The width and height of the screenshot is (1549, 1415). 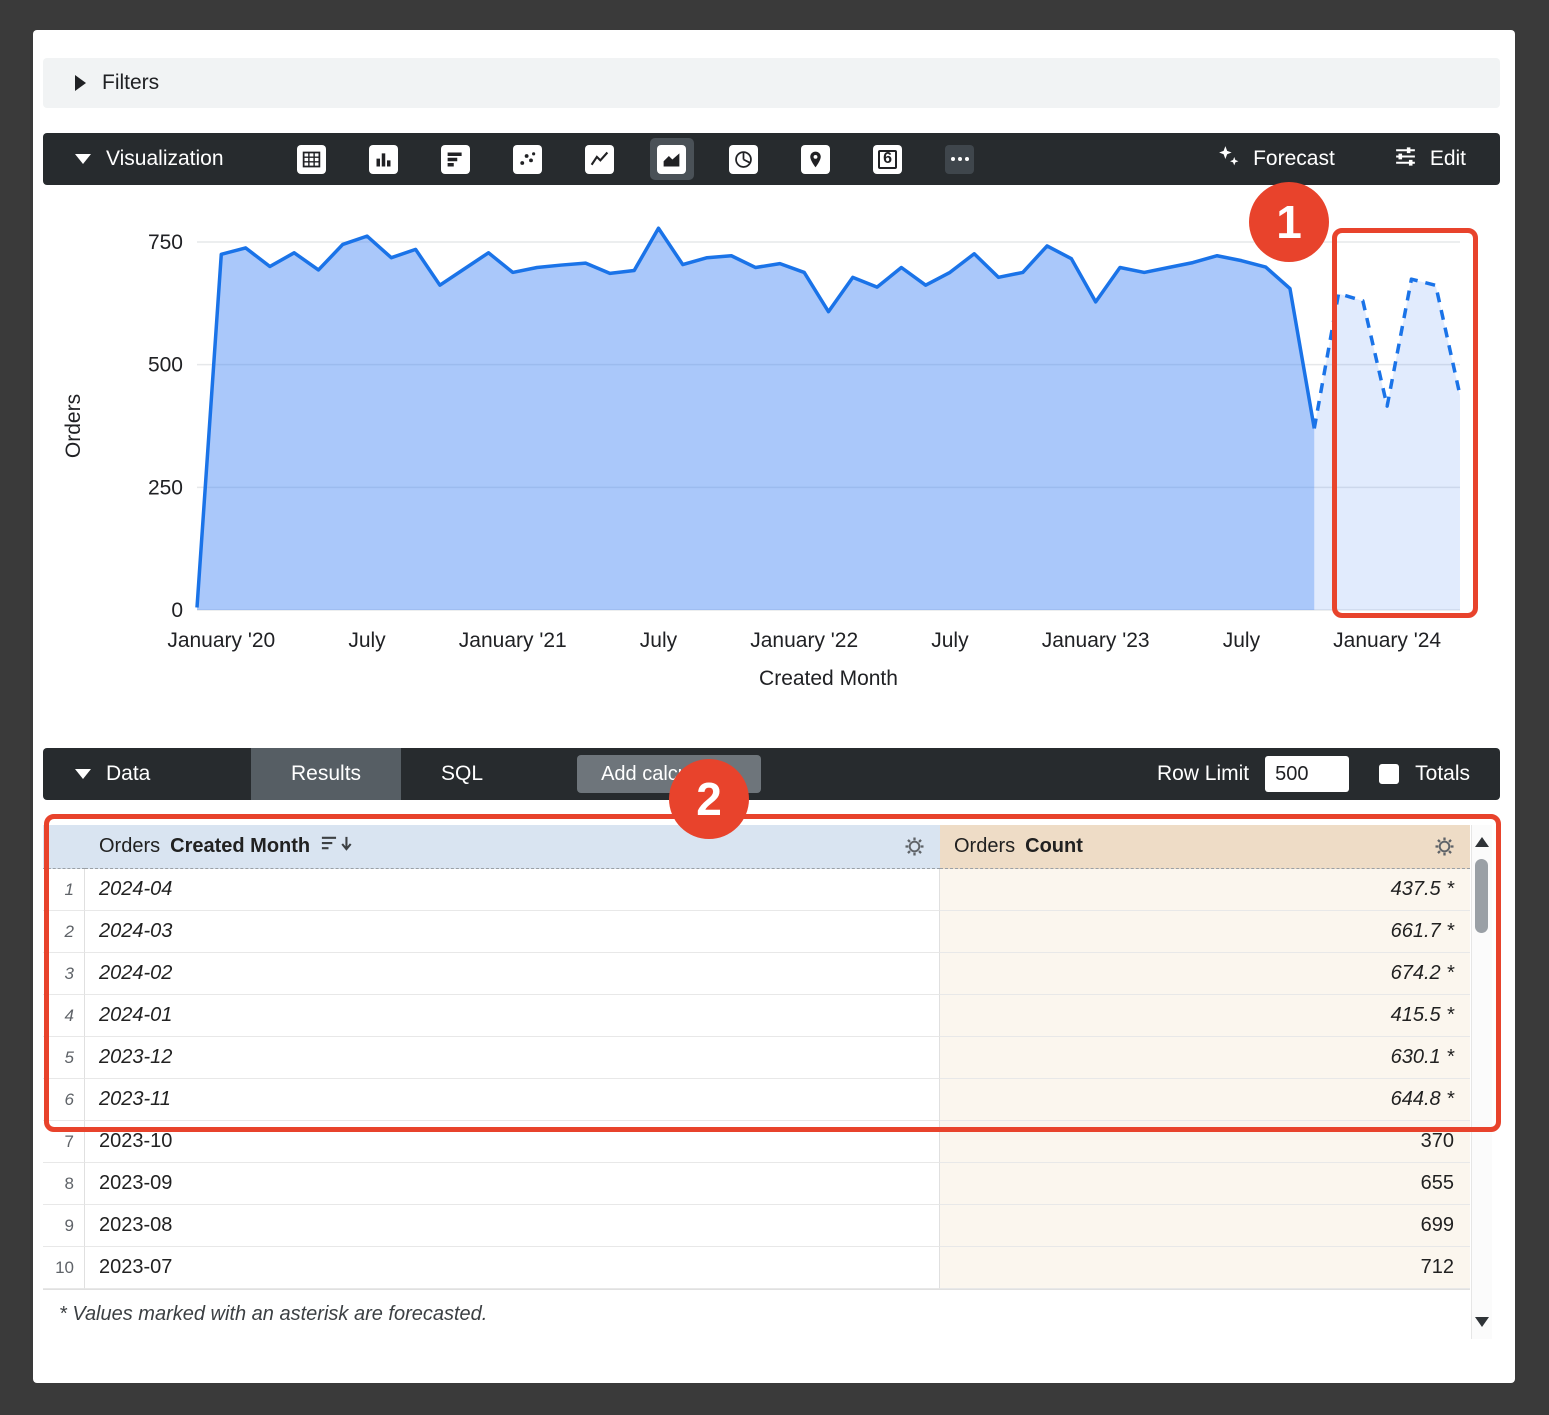 I want to click on filters-section-header: Filters, so click(x=771, y=83).